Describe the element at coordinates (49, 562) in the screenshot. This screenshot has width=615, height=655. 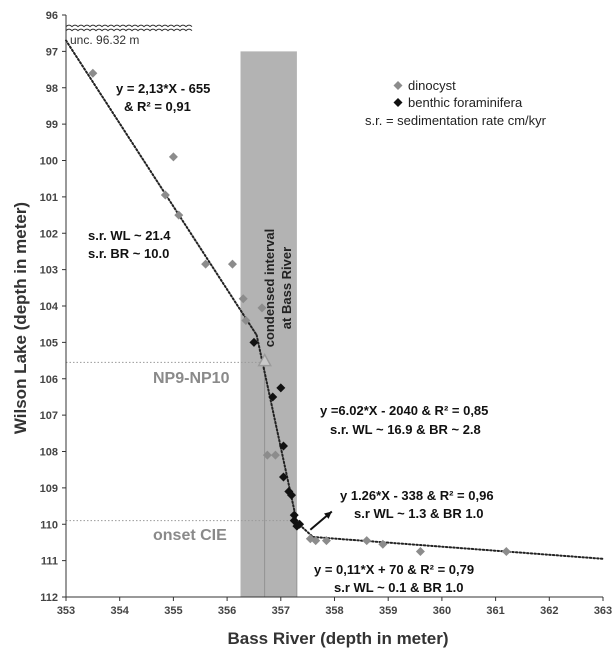
I see `y-tick-label-111: 111` at that location.